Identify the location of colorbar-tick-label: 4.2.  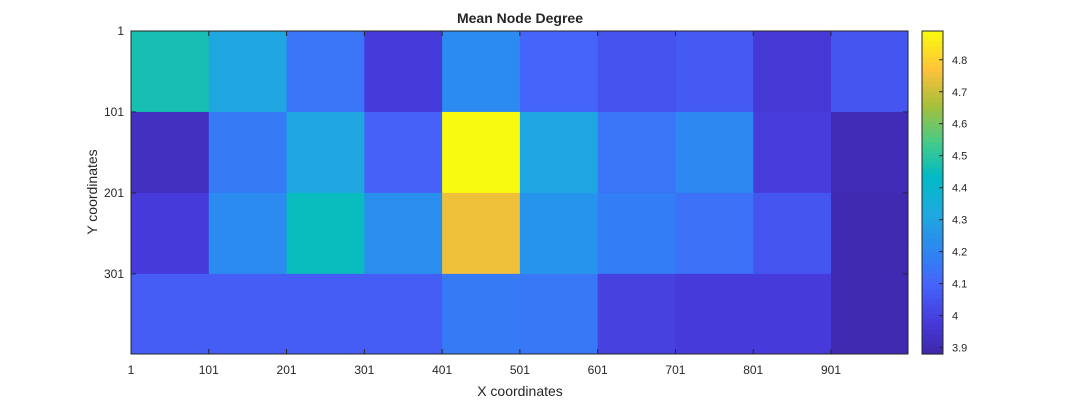
(959, 253).